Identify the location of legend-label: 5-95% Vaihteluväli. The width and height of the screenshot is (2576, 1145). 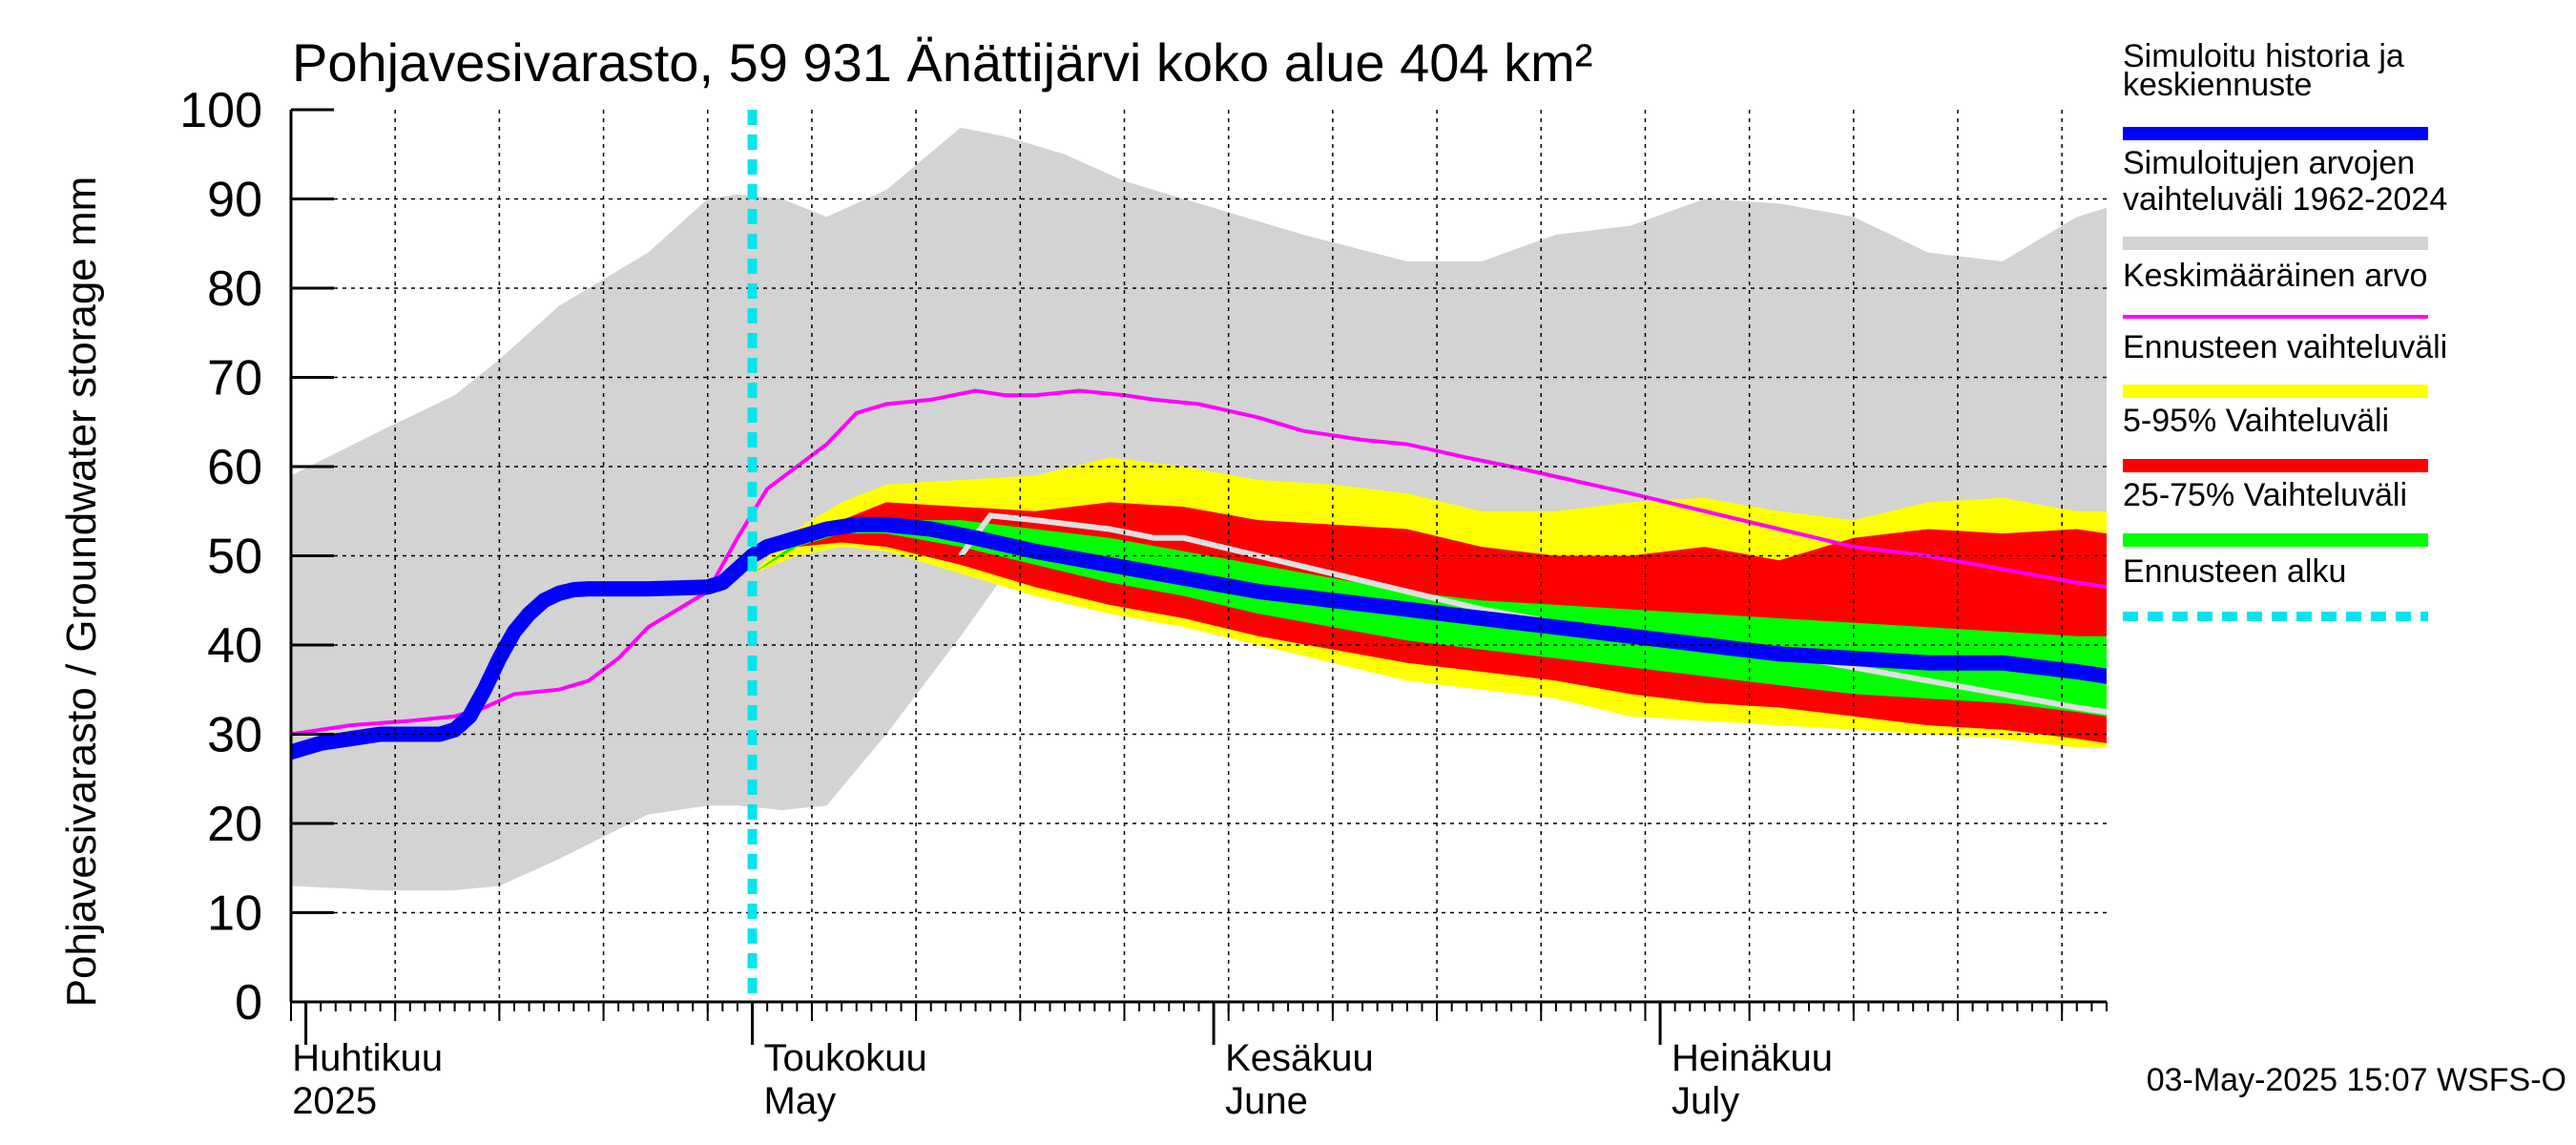
(2256, 421).